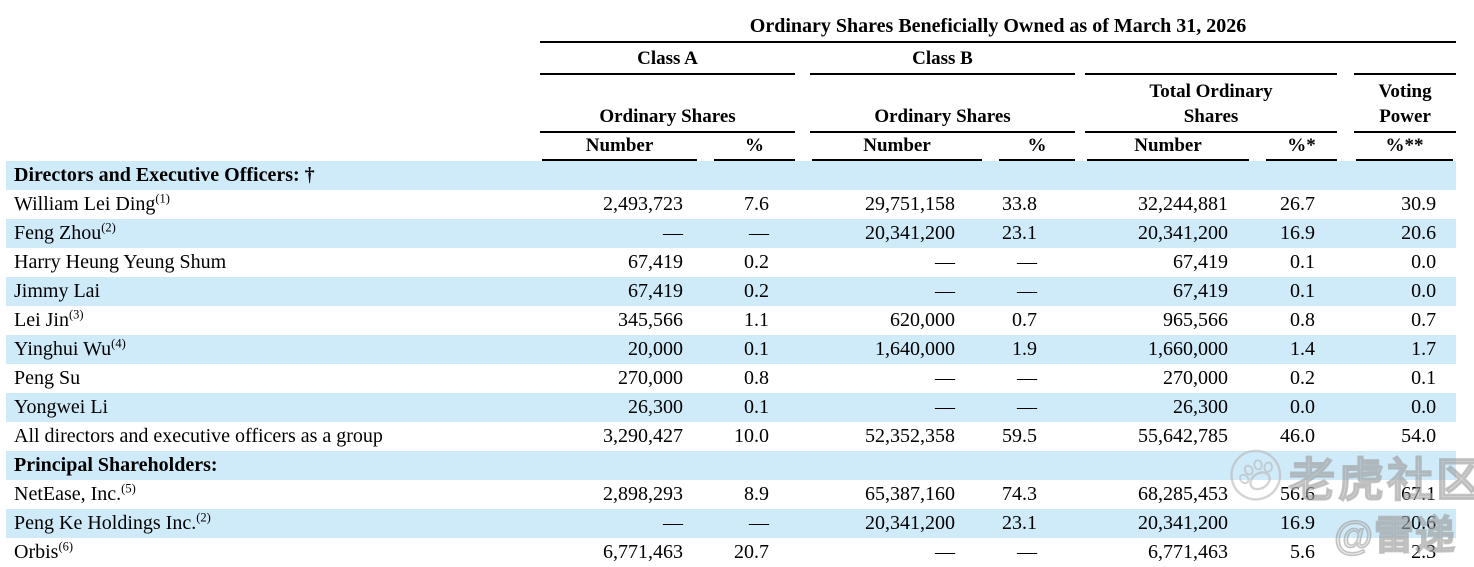 The width and height of the screenshot is (1474, 567). What do you see at coordinates (162, 198) in the screenshot?
I see `footnote-ref: (1)` at bounding box center [162, 198].